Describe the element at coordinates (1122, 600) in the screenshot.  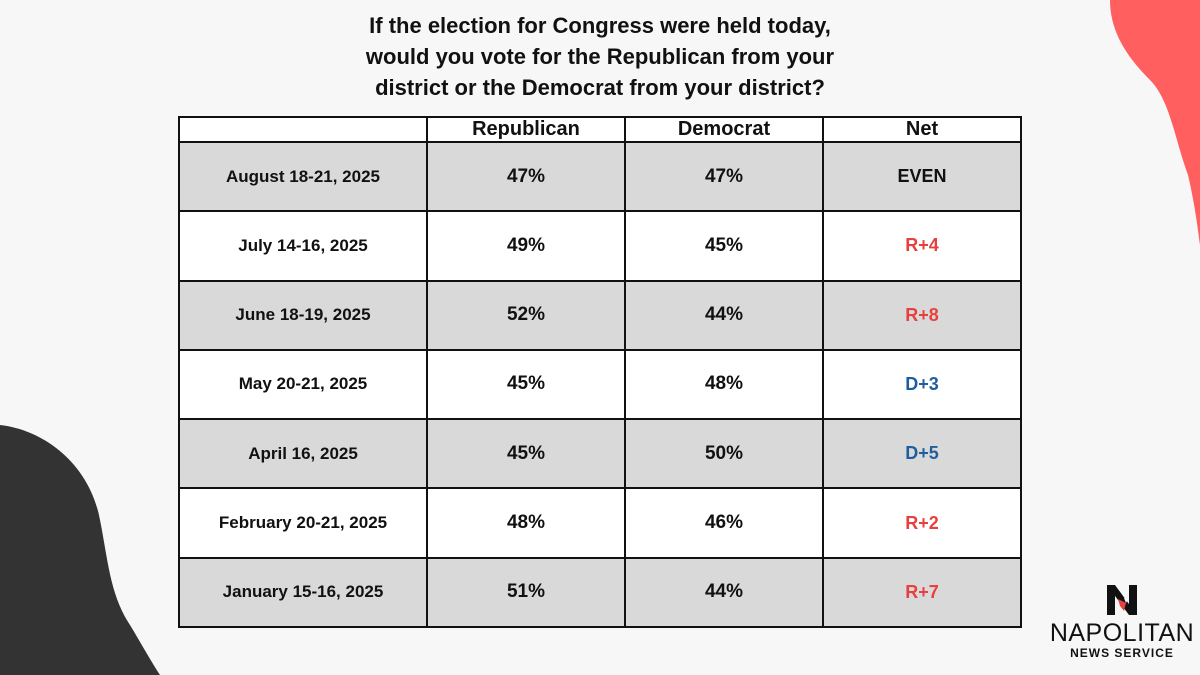
I see `napolitan-n-eagle-logo-icon` at that location.